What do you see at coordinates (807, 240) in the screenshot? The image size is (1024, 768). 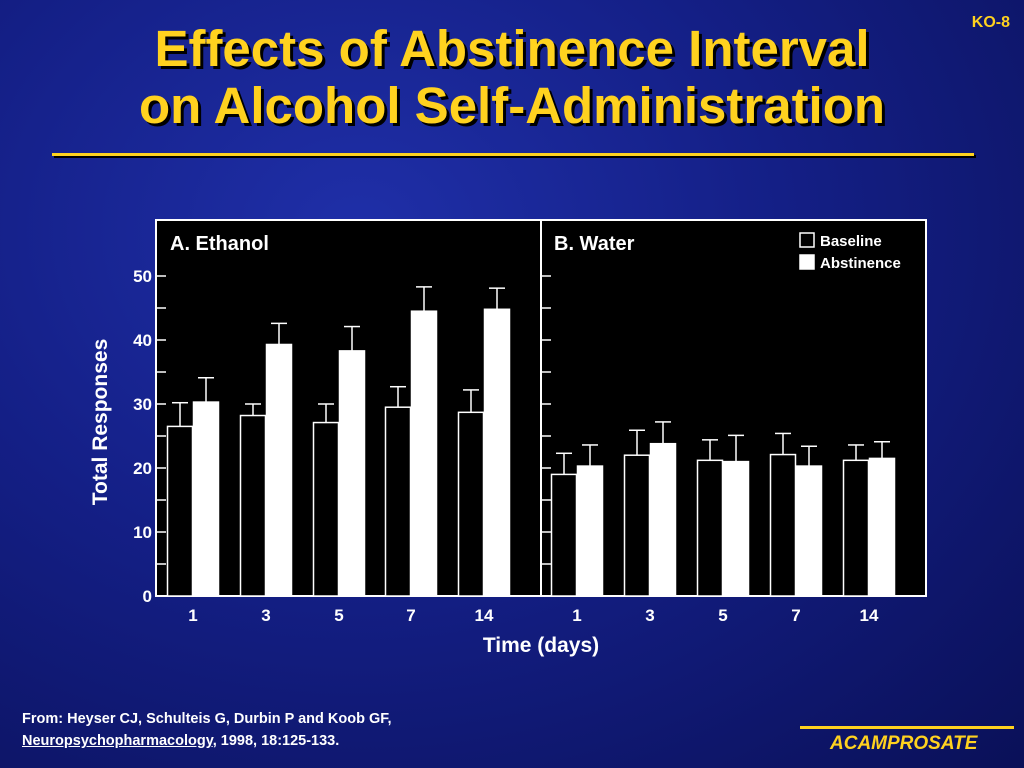 I see `legend-swatch-baseline` at bounding box center [807, 240].